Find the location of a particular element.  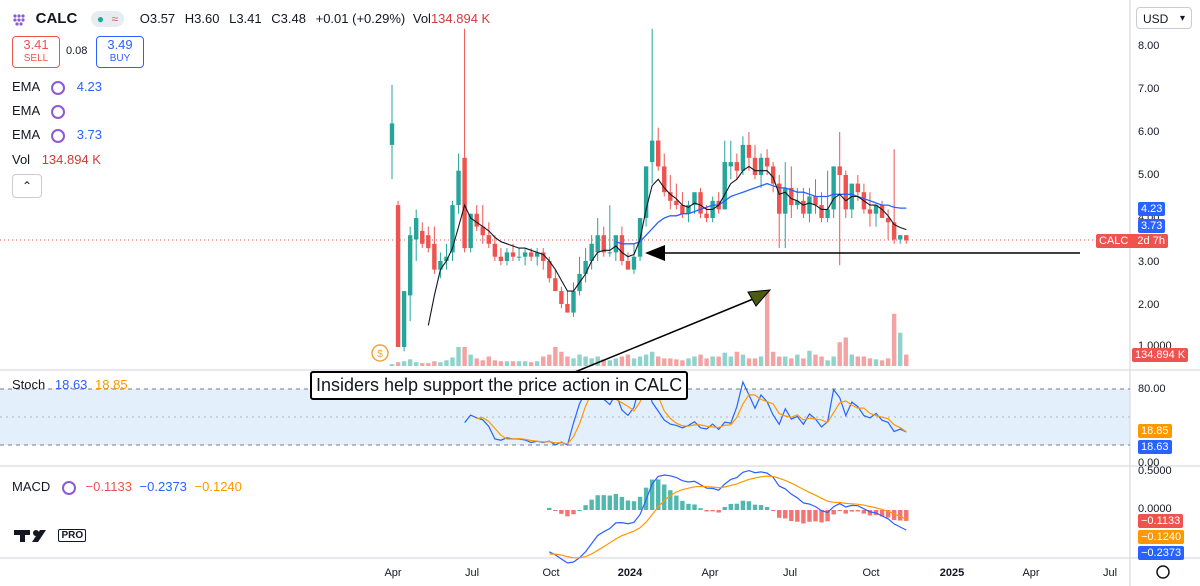

vol-label: Vol is located at coordinates (21, 159).